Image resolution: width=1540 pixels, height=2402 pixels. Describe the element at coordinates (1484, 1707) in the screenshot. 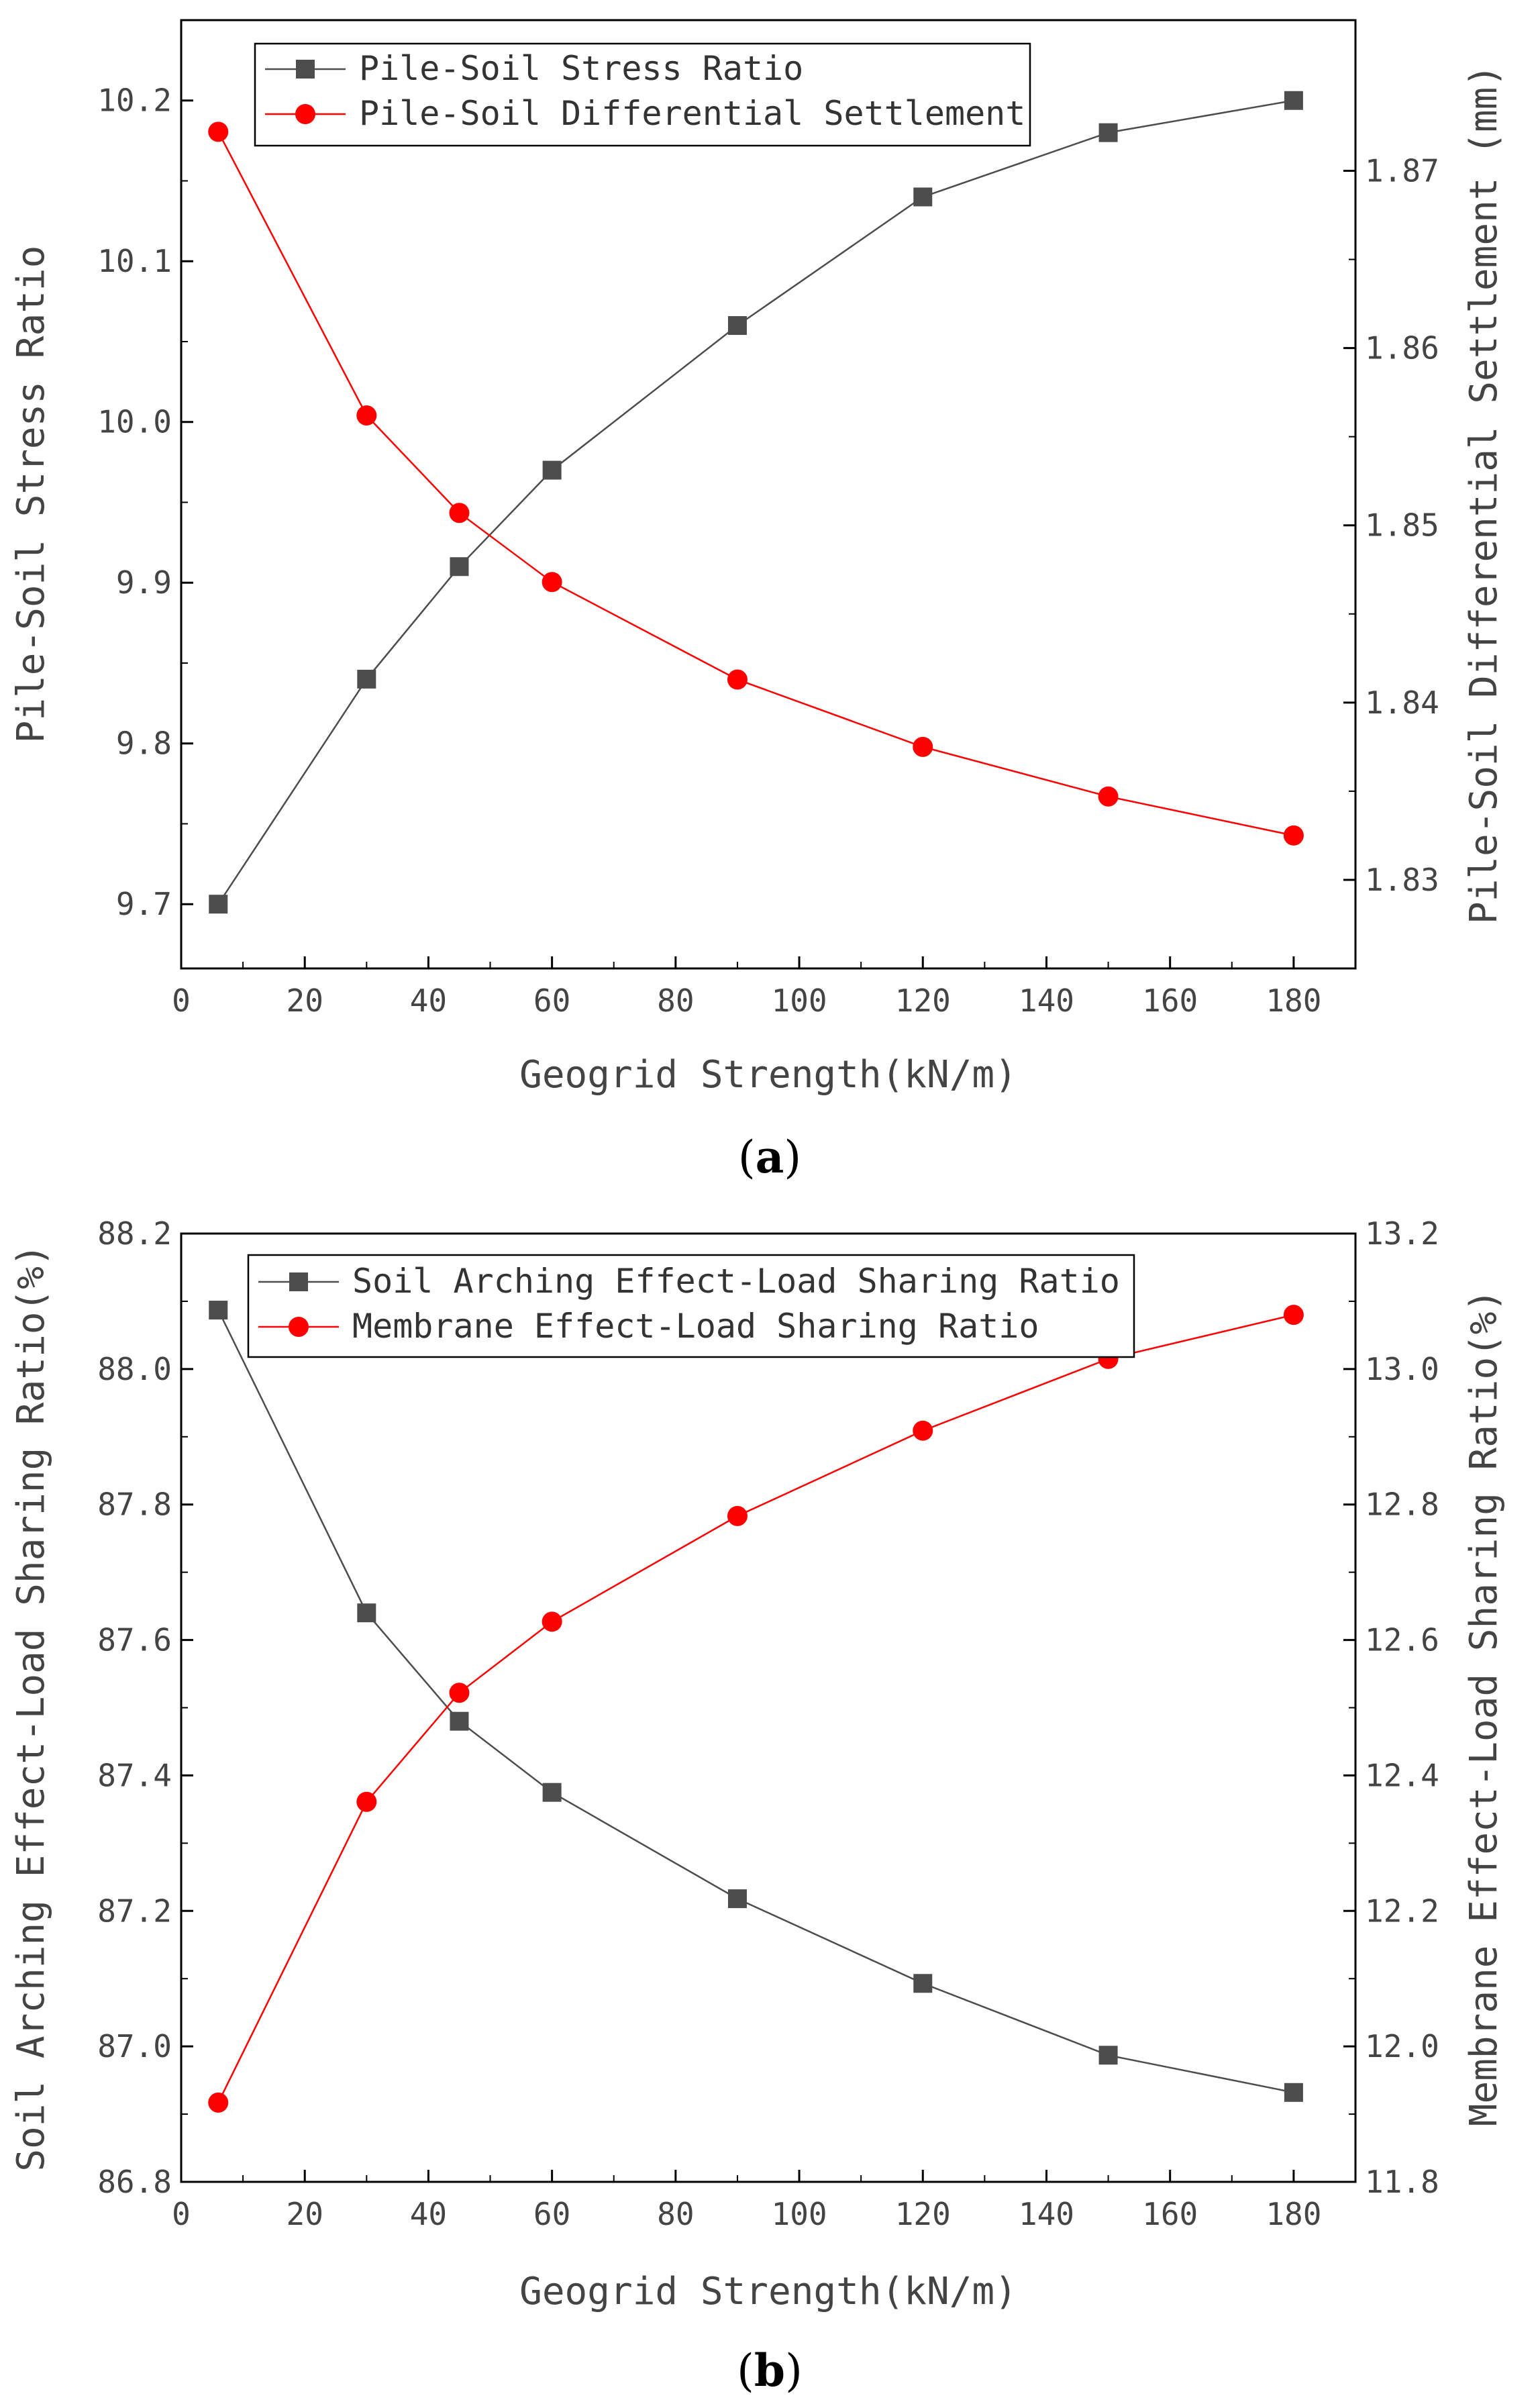

I see `y-right-axis-title: Membrane Effect-Load Sharing Ratio(%)` at that location.